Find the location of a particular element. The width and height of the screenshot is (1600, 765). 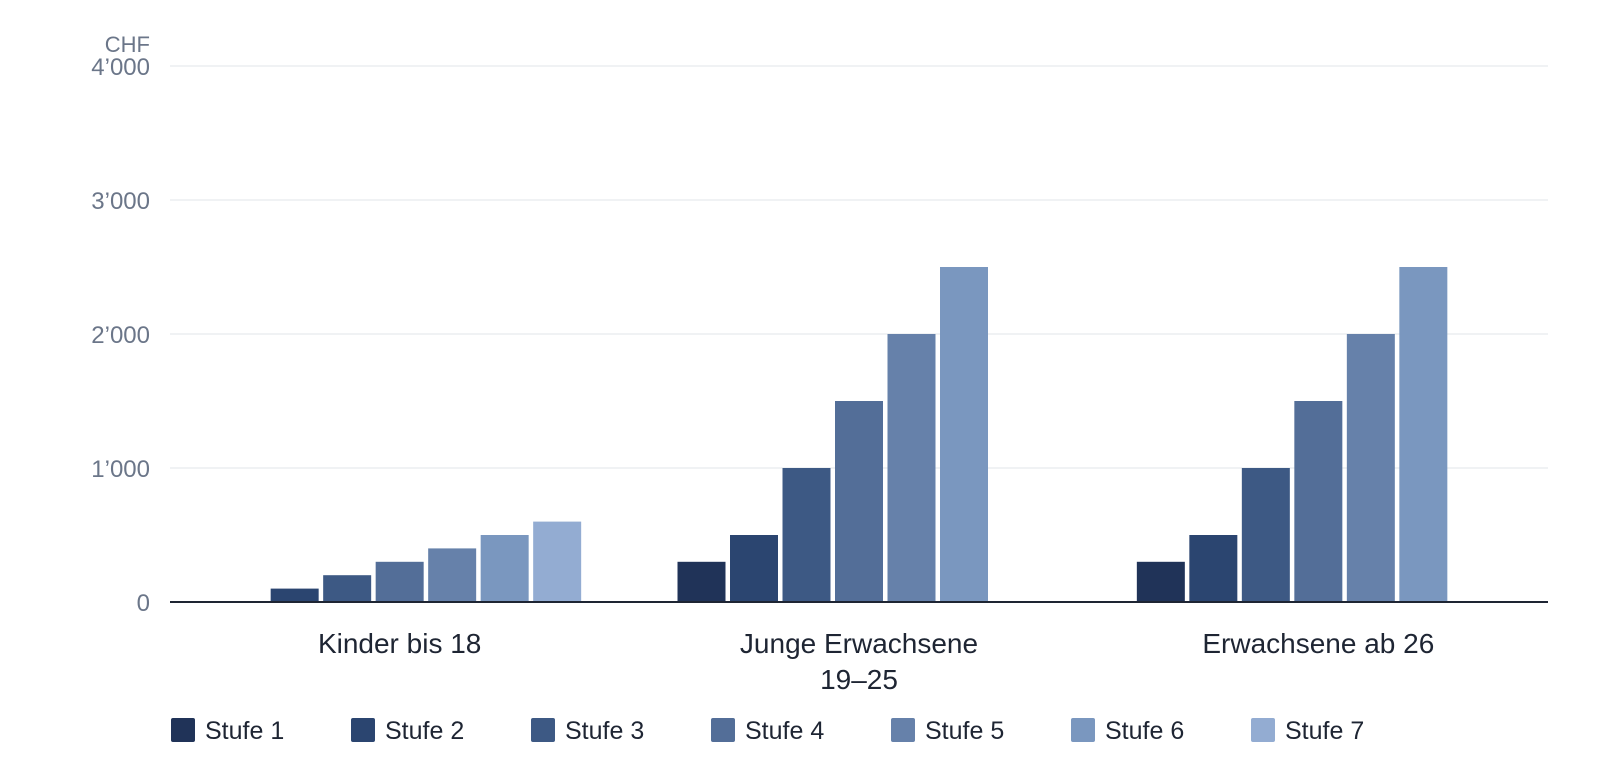

y-tick-label: 2’000 is located at coordinates (120, 335).